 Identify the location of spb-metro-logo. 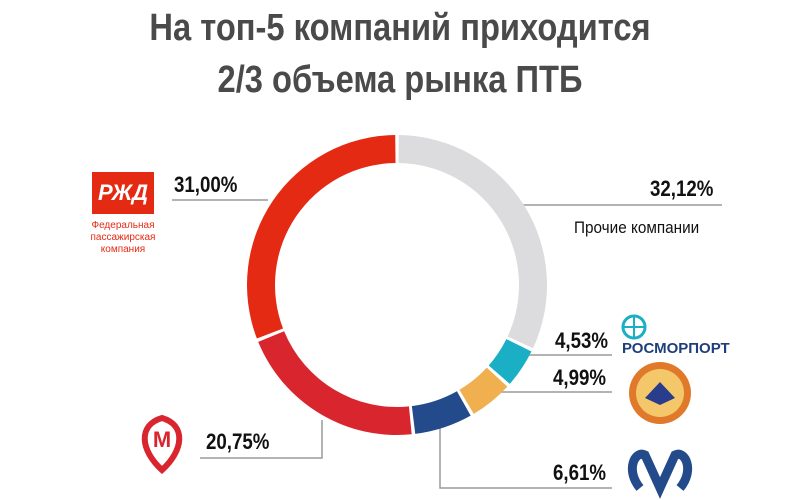
(660, 474).